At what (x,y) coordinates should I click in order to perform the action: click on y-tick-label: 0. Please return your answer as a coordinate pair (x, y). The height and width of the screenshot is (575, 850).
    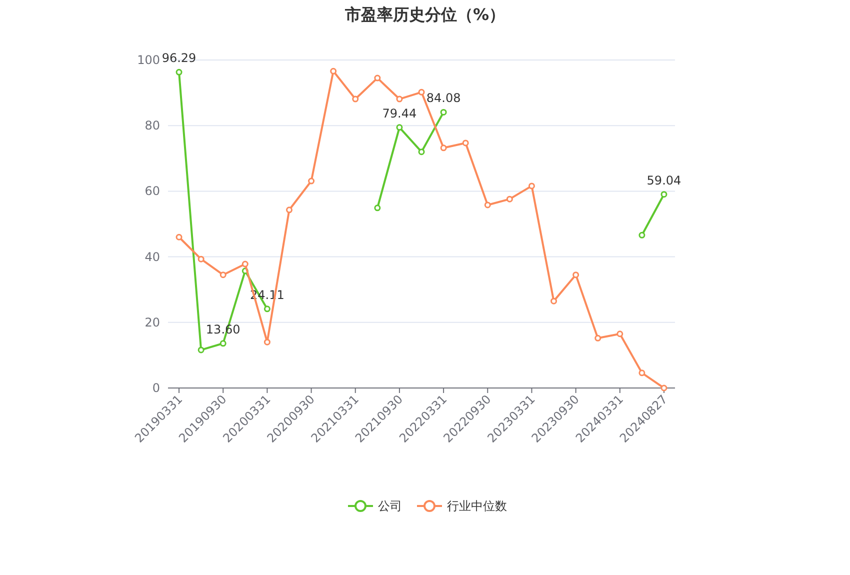
    Looking at the image, I should click on (156, 388).